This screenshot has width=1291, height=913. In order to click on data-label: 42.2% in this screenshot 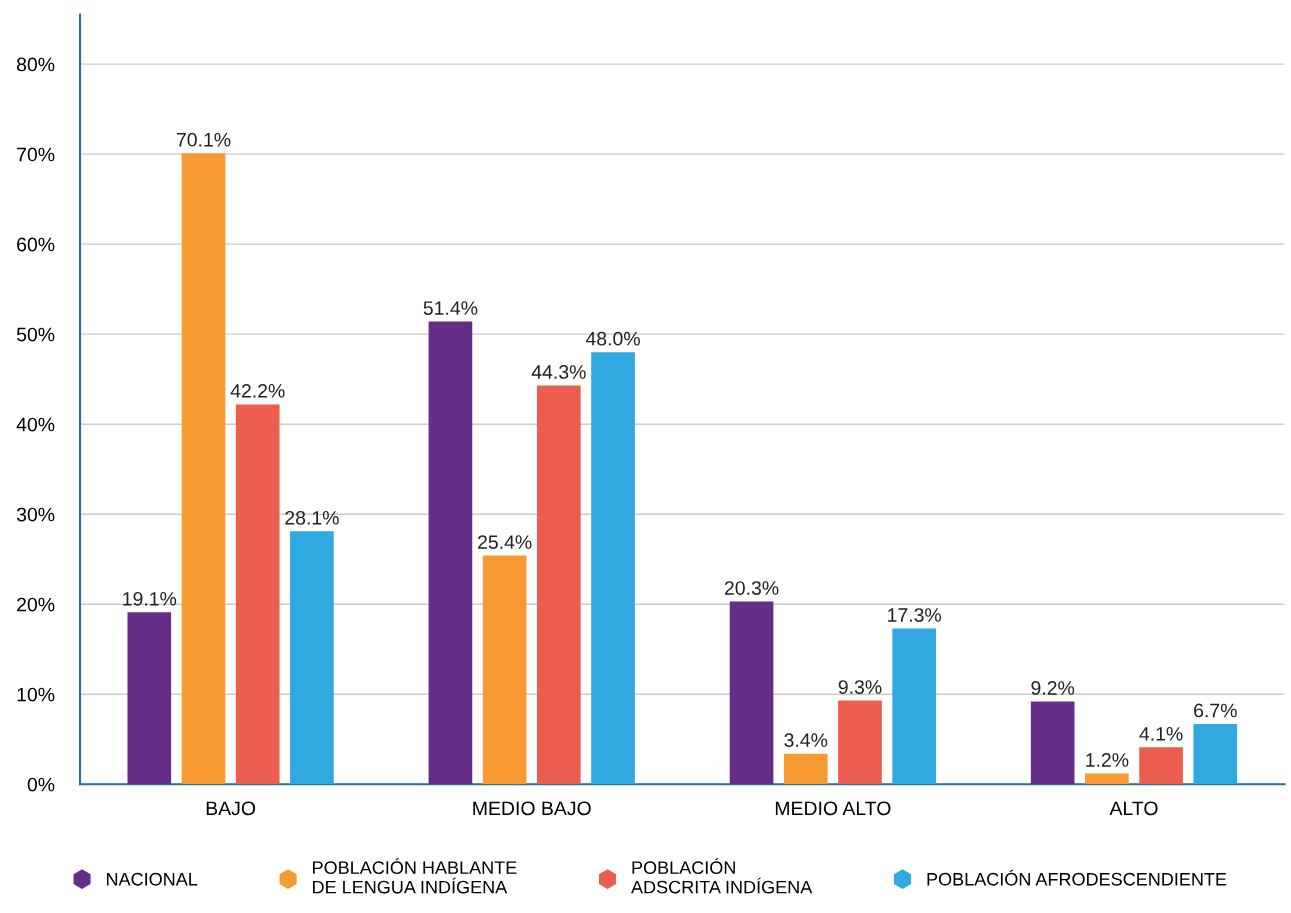, I will do `click(257, 391)`.